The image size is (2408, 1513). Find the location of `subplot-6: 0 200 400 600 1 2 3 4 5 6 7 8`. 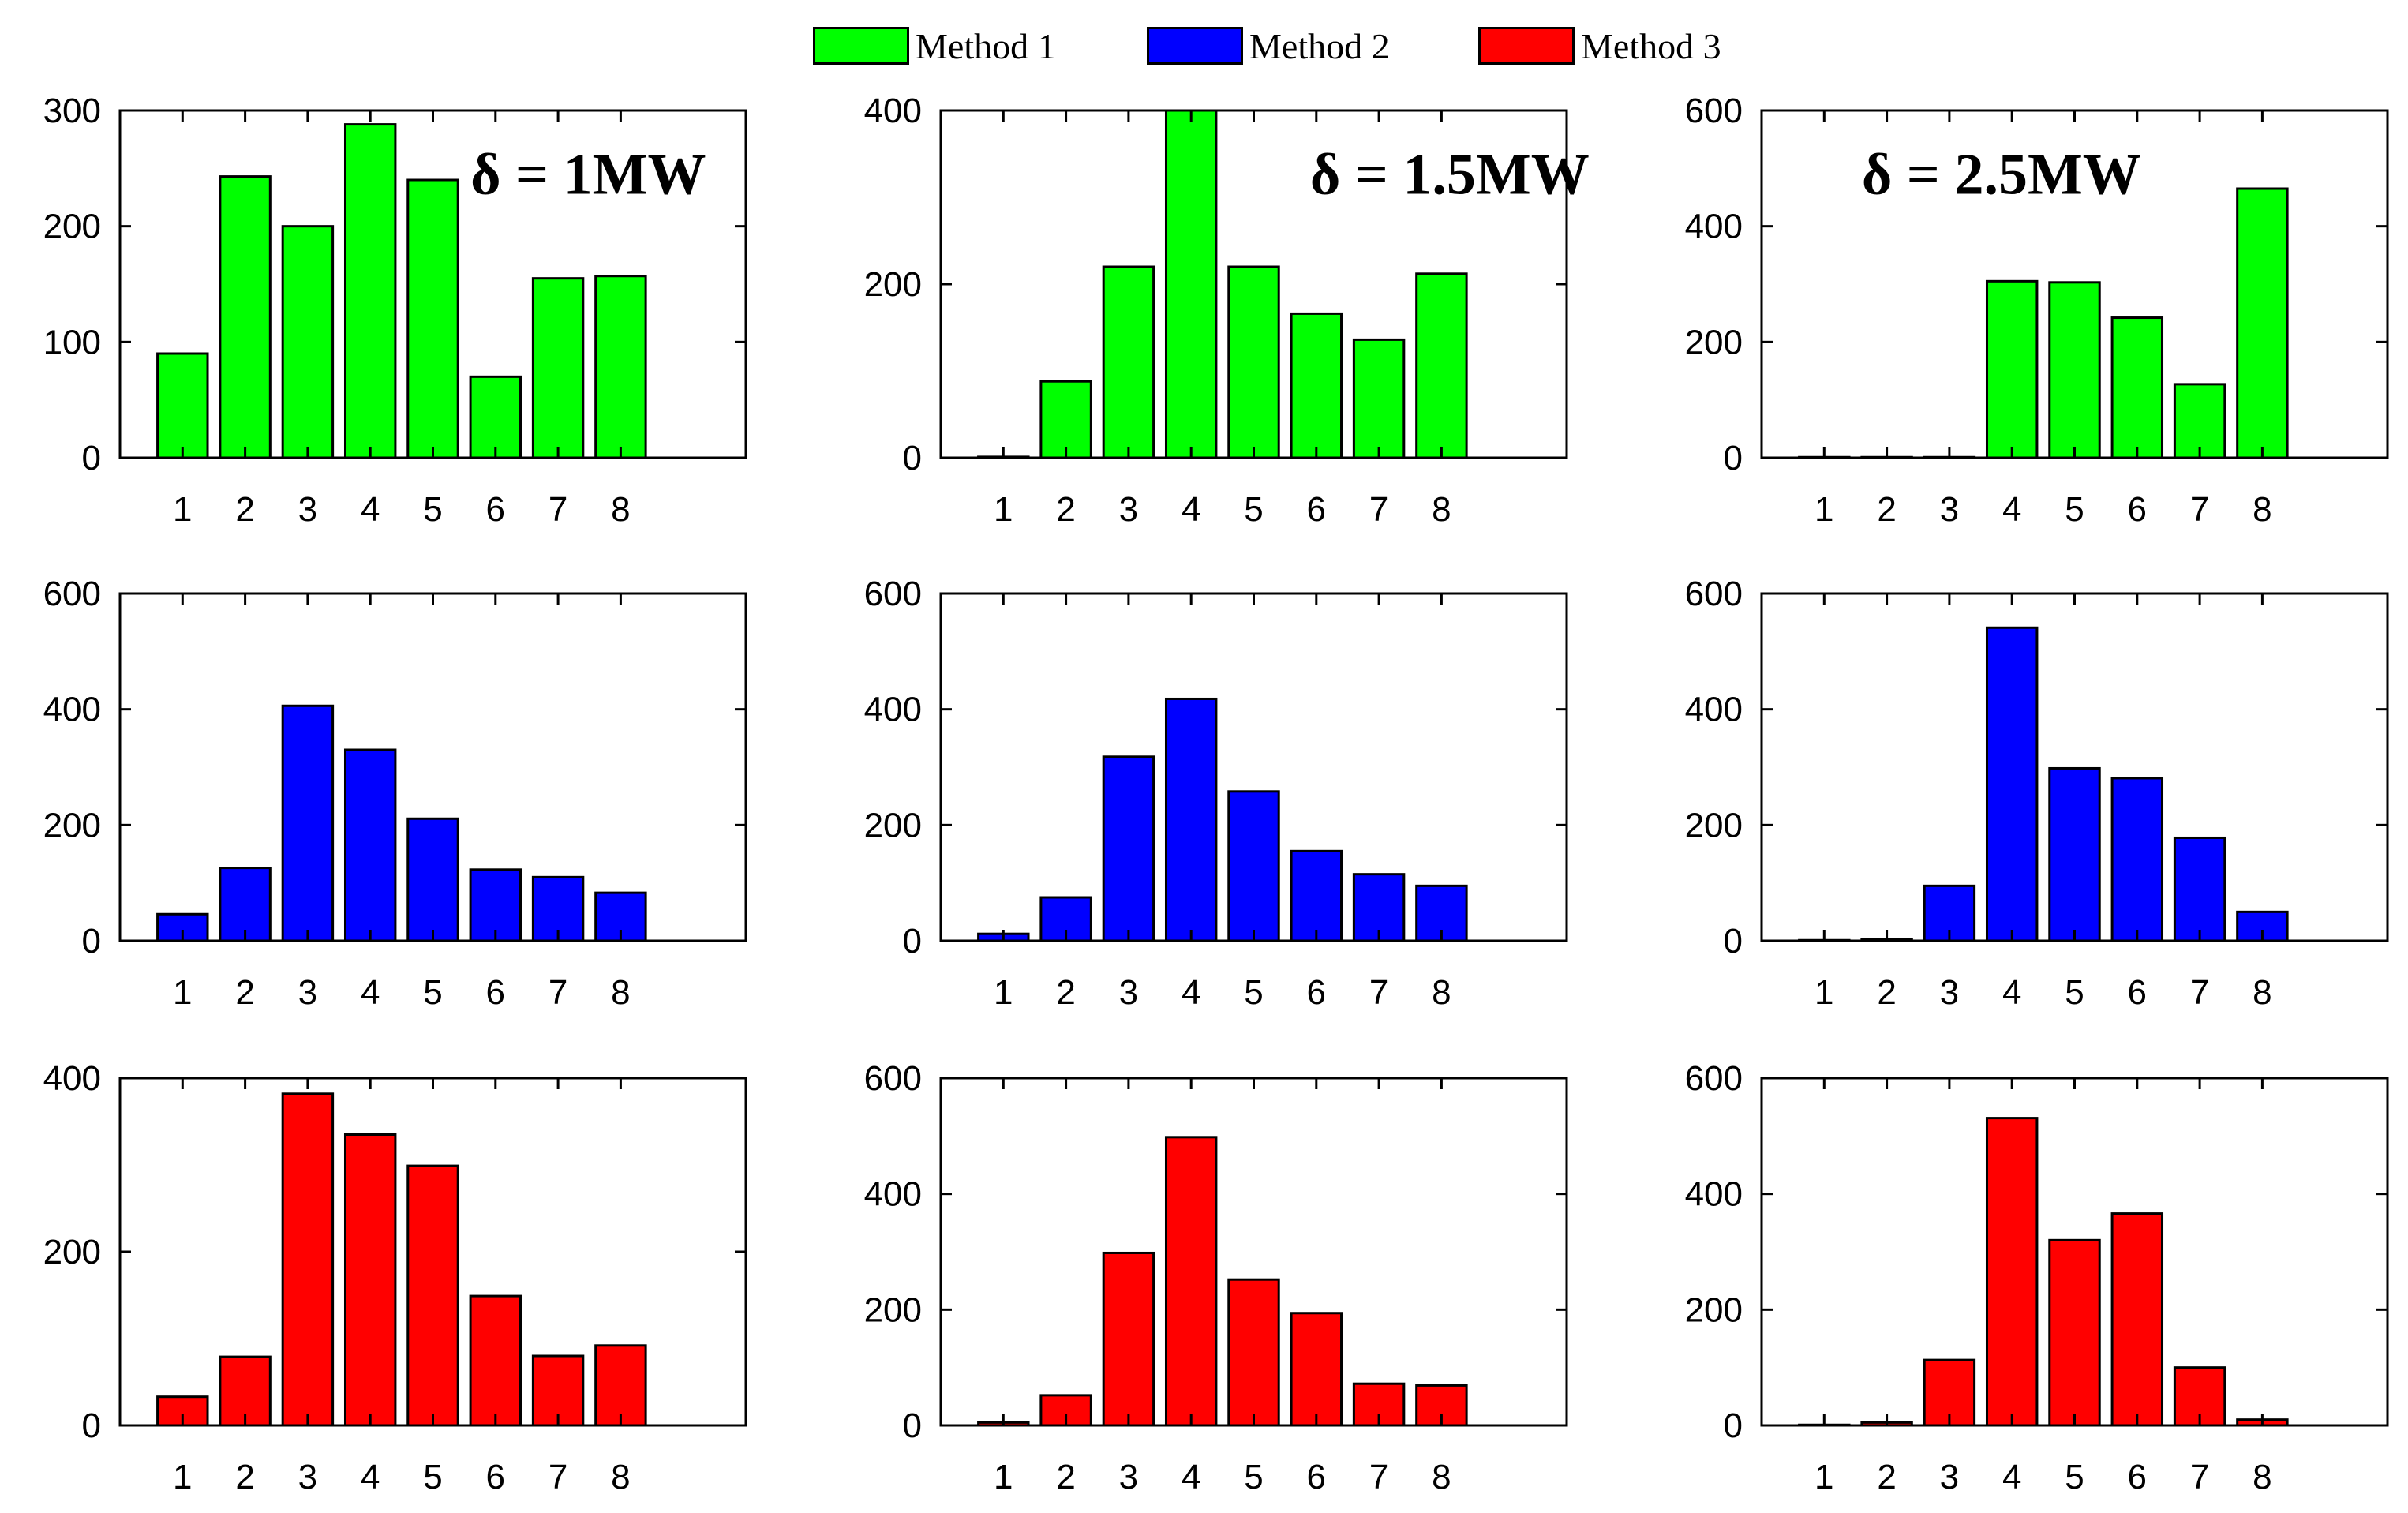

subplot-6: 0 200 400 600 1 2 3 4 5 6 7 8 is located at coordinates (2037, 793).